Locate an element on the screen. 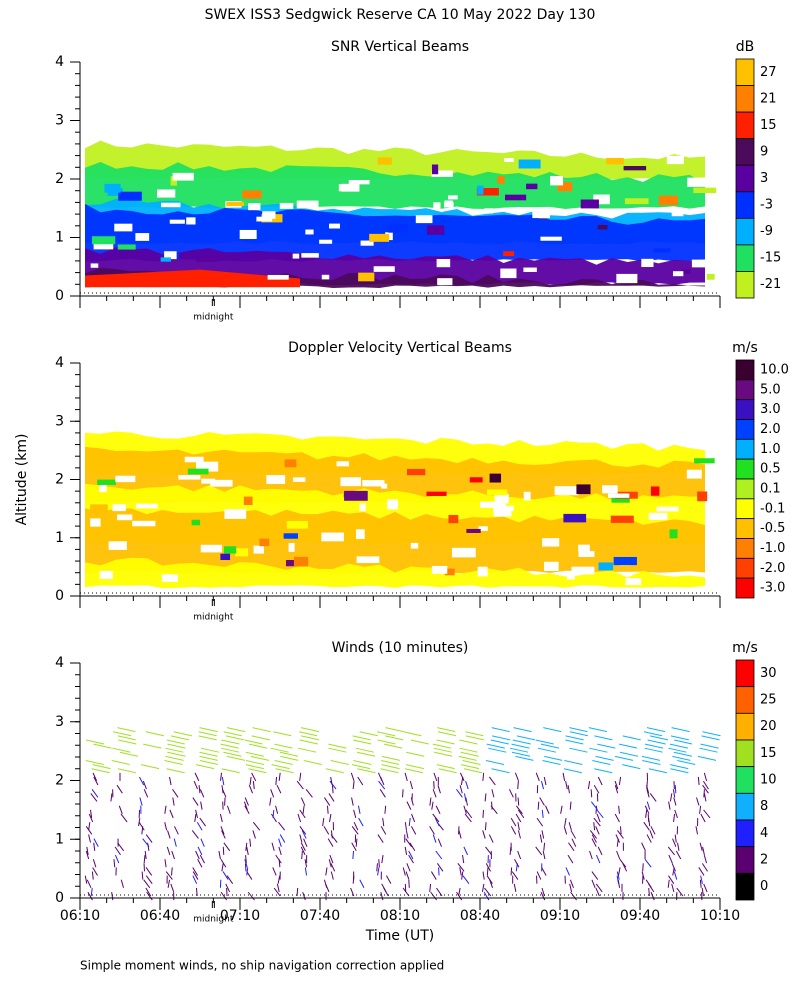  colorbar-unit: m/s is located at coordinates (745, 348).